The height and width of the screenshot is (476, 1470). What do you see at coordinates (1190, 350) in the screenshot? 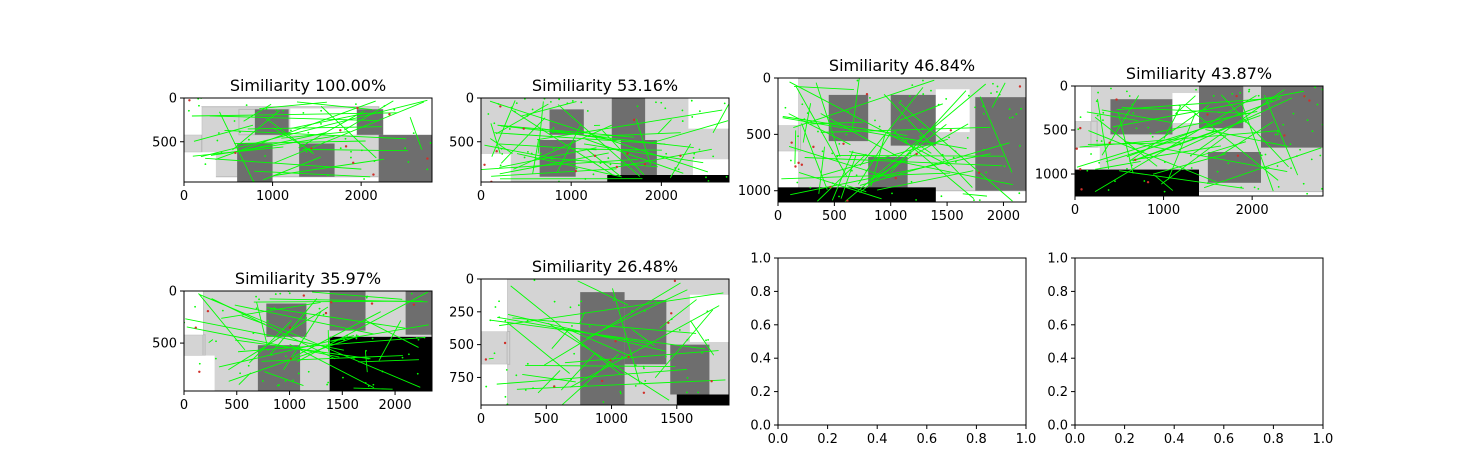
I see `subplot-8: 0.0 0.2 0.4 0.6 0.8 1.0 0.0 0.2 0.4 0.6 0.8 1.0` at bounding box center [1190, 350].